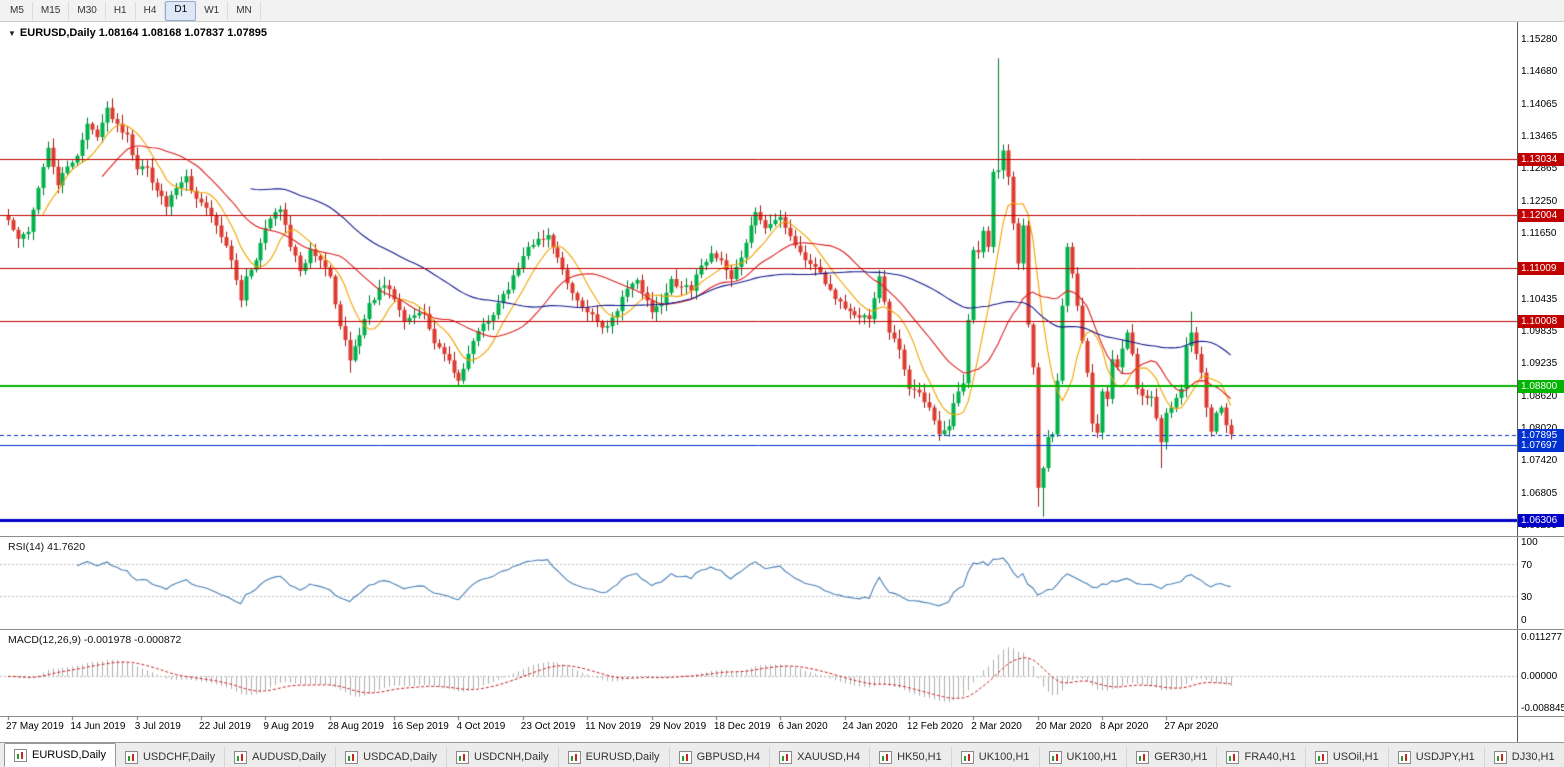 This screenshot has height=767, width=1564. Describe the element at coordinates (548, 726) in the screenshot. I see `time-axis-label: 23 Oct 2019` at that location.